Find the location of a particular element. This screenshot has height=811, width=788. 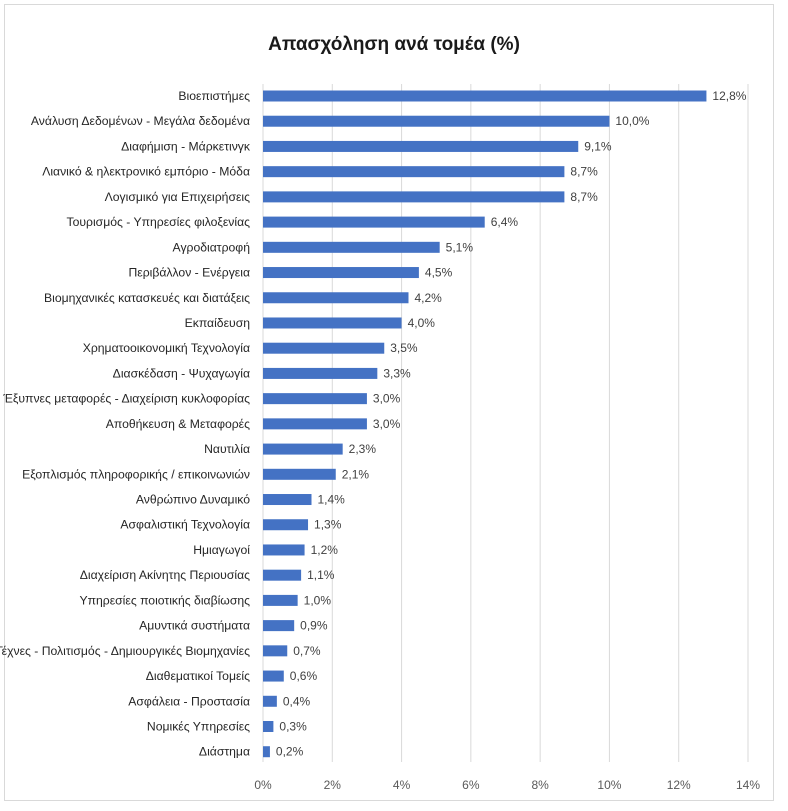

category-label: Τουρισμός - Υπηρεσίες φιλοξενίας is located at coordinates (158, 222).